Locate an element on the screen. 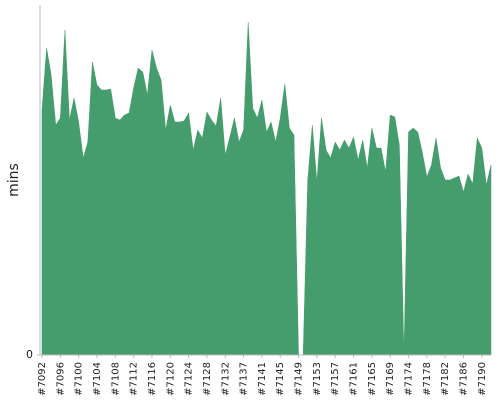  x-tick-label: #7108 is located at coordinates (115, 379).